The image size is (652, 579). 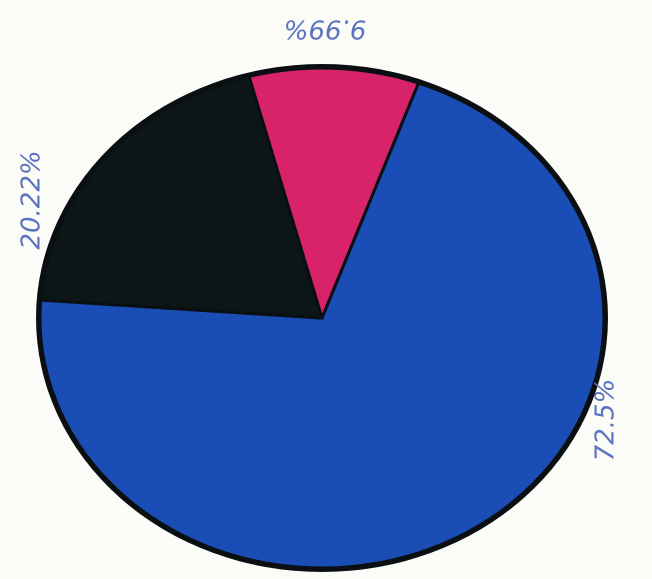 What do you see at coordinates (32, 199) in the screenshot?
I see `data-label: 20.22%` at bounding box center [32, 199].